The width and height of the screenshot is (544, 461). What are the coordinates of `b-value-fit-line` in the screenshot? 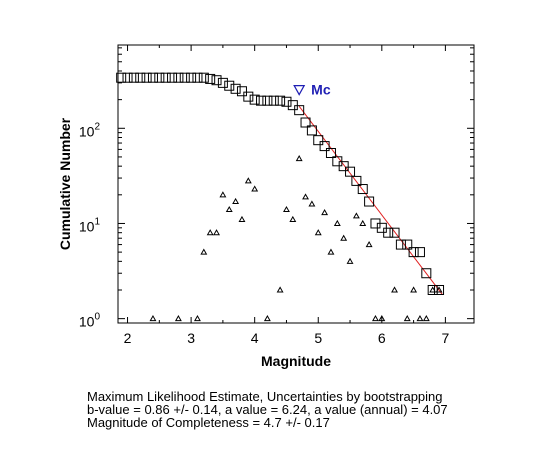 It's located at (370, 200).